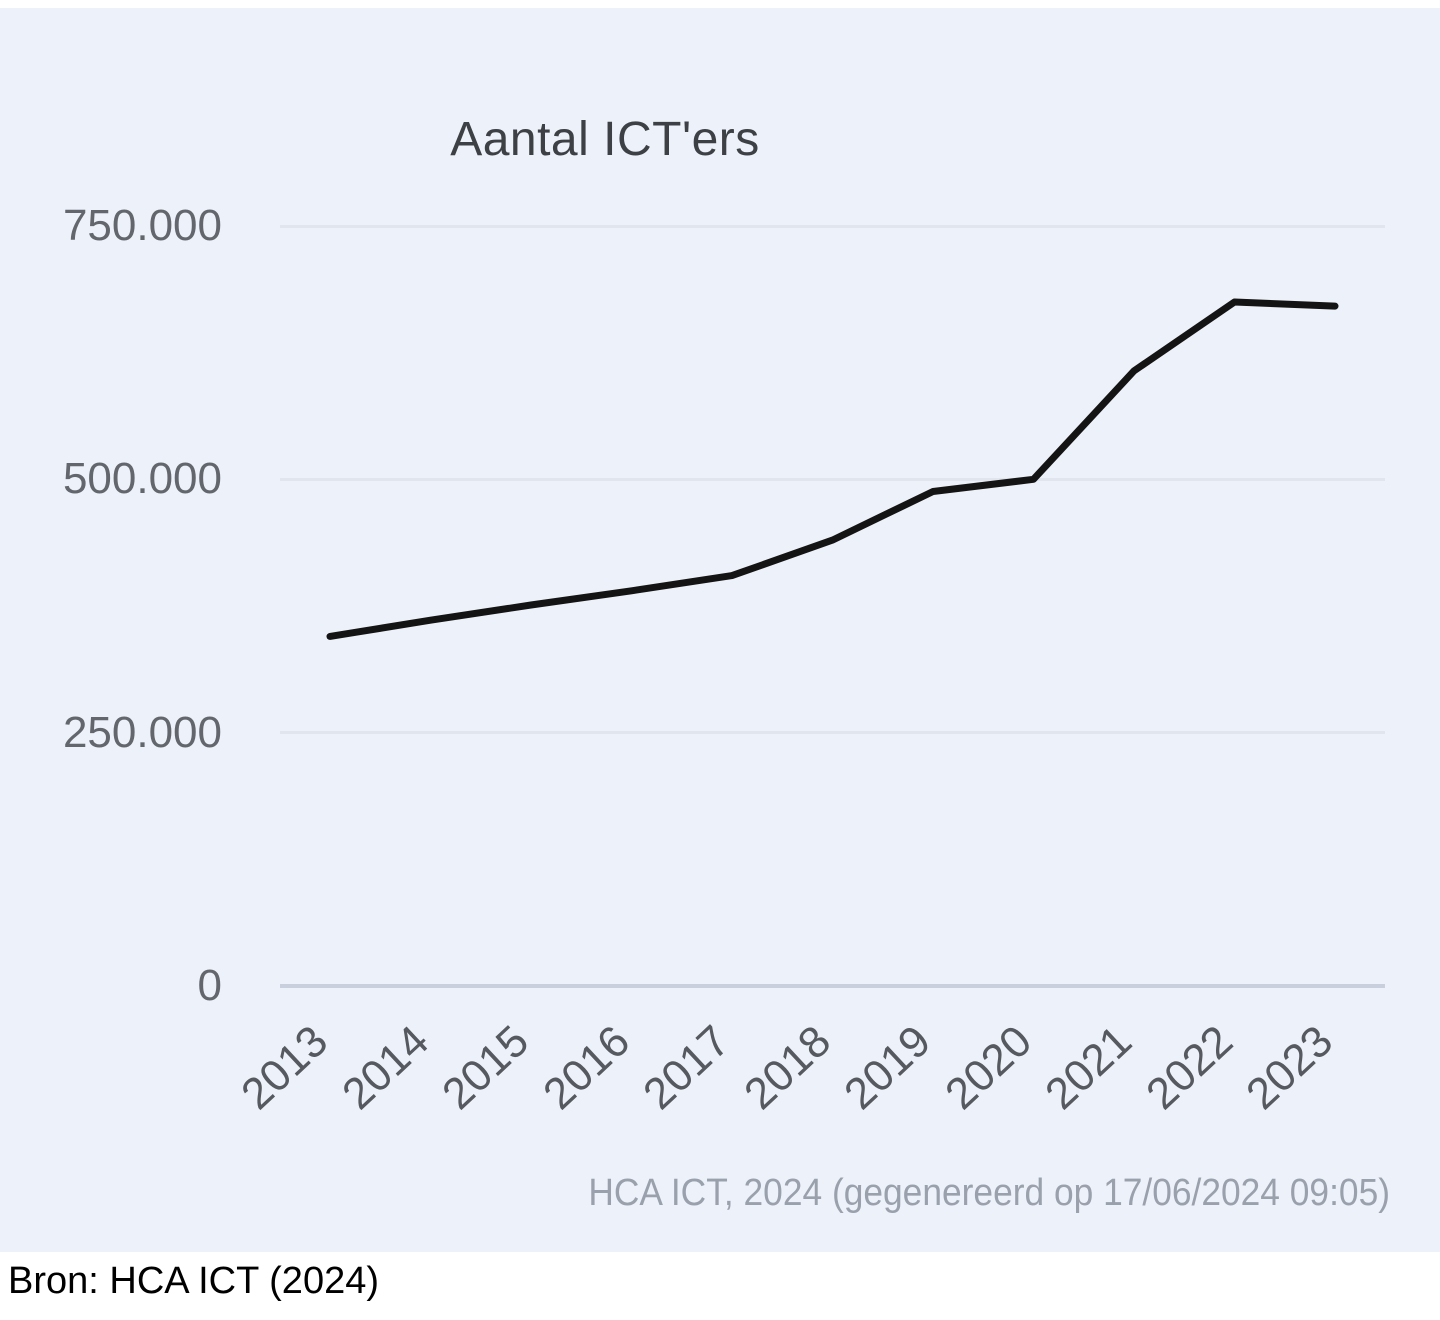 Image resolution: width=1440 pixels, height=1320 pixels. I want to click on y-tick-label: 0, so click(209, 985).